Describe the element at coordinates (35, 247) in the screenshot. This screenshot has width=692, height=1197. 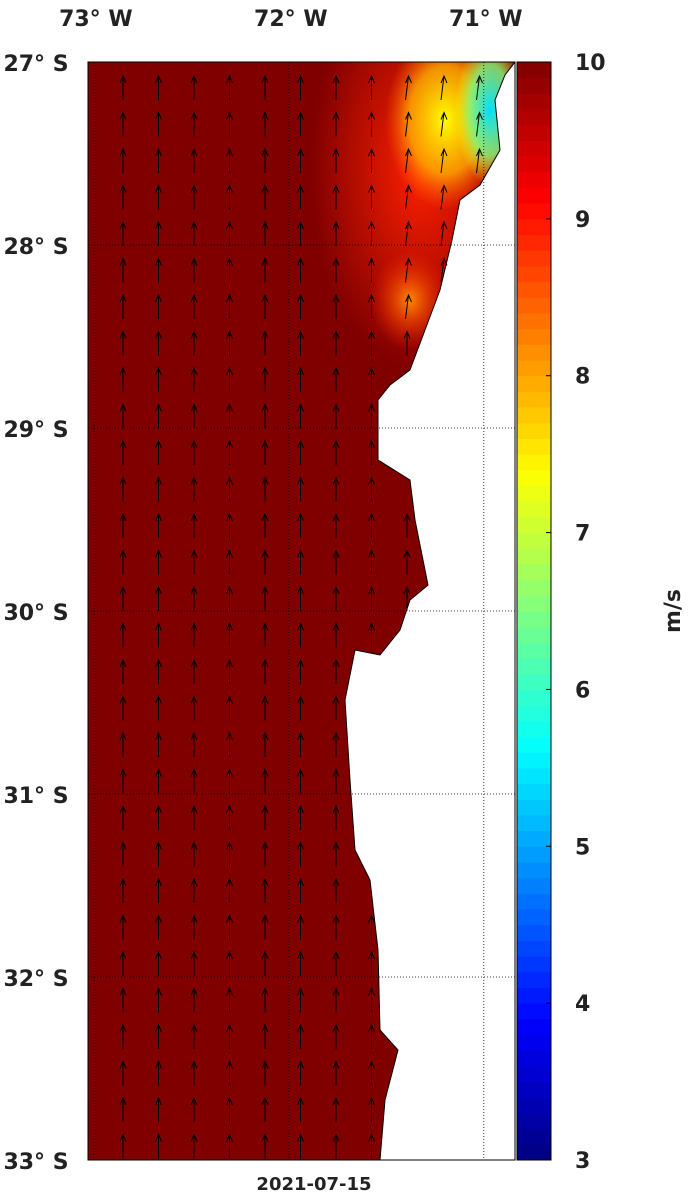
I see `y-tick-label: 28° S` at that location.